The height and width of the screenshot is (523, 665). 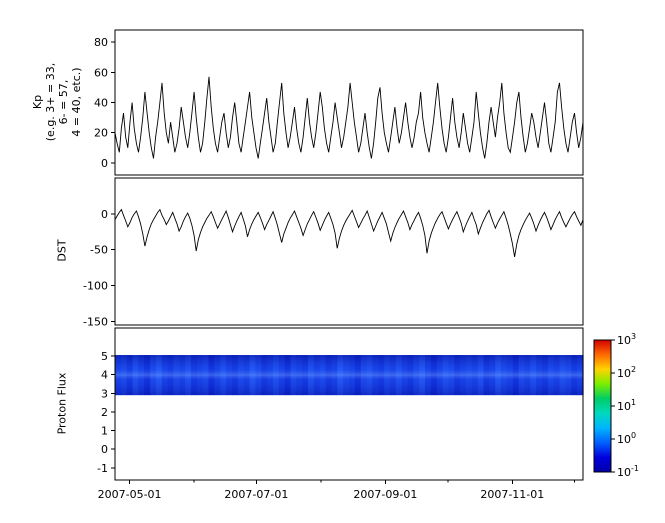 What do you see at coordinates (626, 372) in the screenshot?
I see `colorbar-tick-label: 10²` at bounding box center [626, 372].